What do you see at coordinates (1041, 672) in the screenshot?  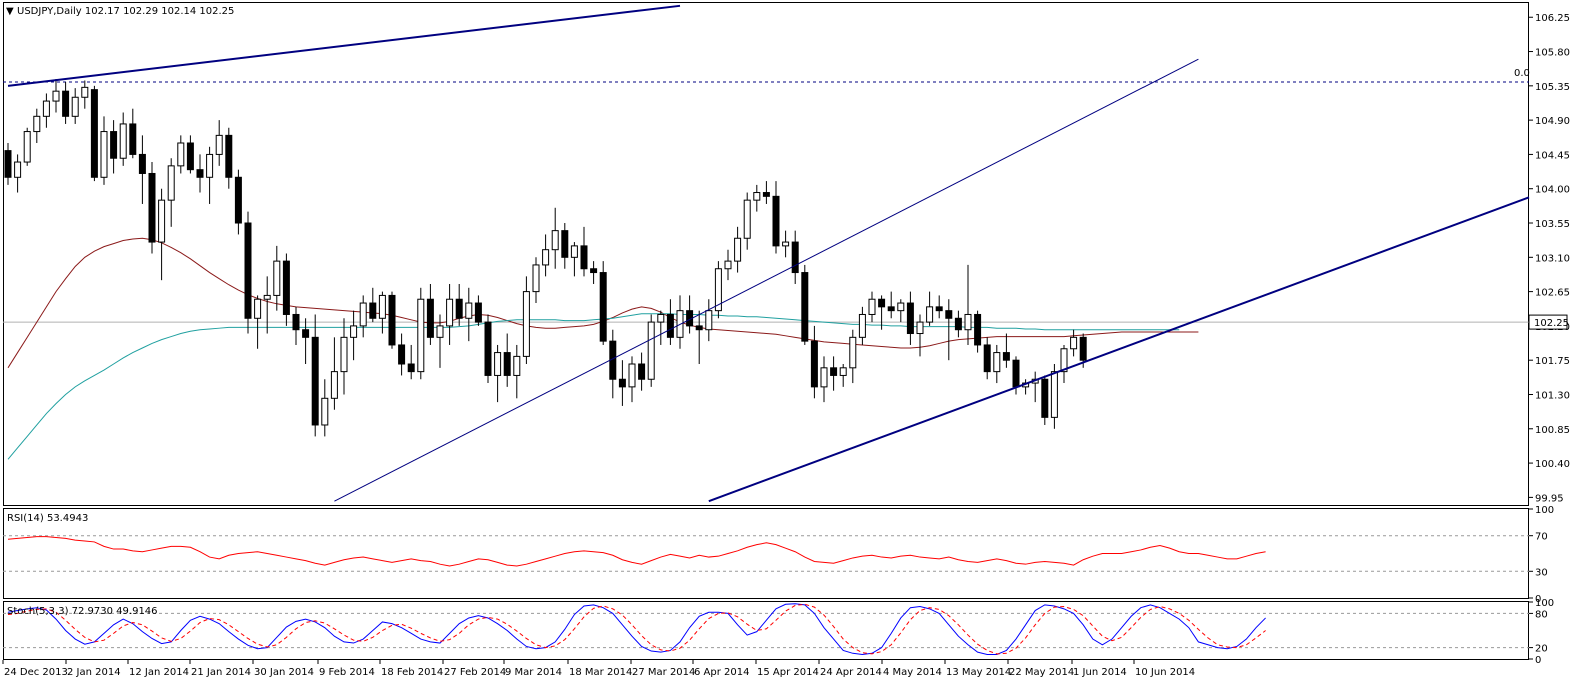 I see `date-tick-label: 22 May 2014` at bounding box center [1041, 672].